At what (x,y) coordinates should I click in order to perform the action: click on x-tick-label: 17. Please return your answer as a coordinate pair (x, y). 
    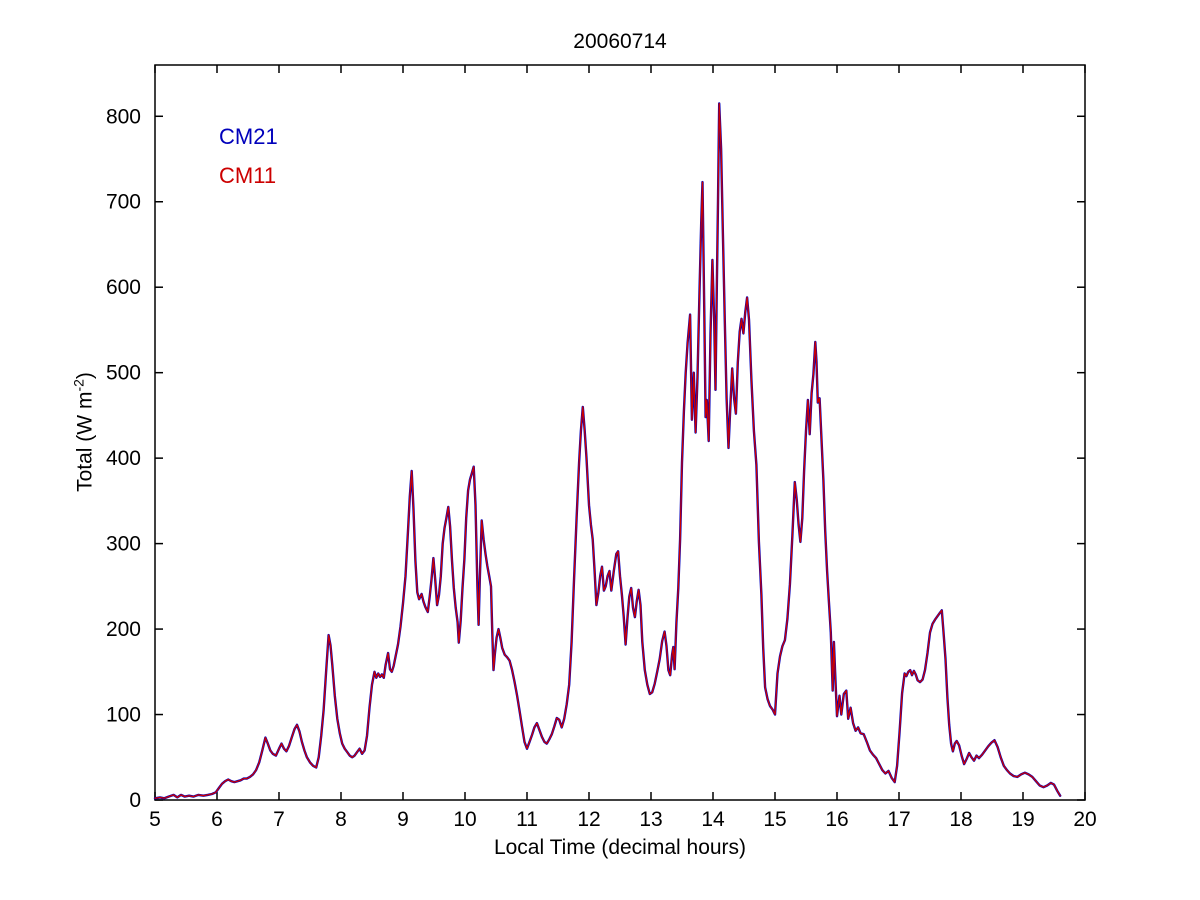
    Looking at the image, I should click on (898, 819).